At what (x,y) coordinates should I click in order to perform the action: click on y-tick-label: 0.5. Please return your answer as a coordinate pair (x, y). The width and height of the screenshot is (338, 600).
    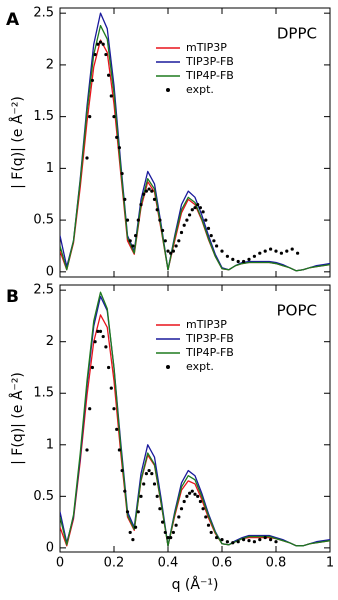
    Looking at the image, I should click on (43, 496).